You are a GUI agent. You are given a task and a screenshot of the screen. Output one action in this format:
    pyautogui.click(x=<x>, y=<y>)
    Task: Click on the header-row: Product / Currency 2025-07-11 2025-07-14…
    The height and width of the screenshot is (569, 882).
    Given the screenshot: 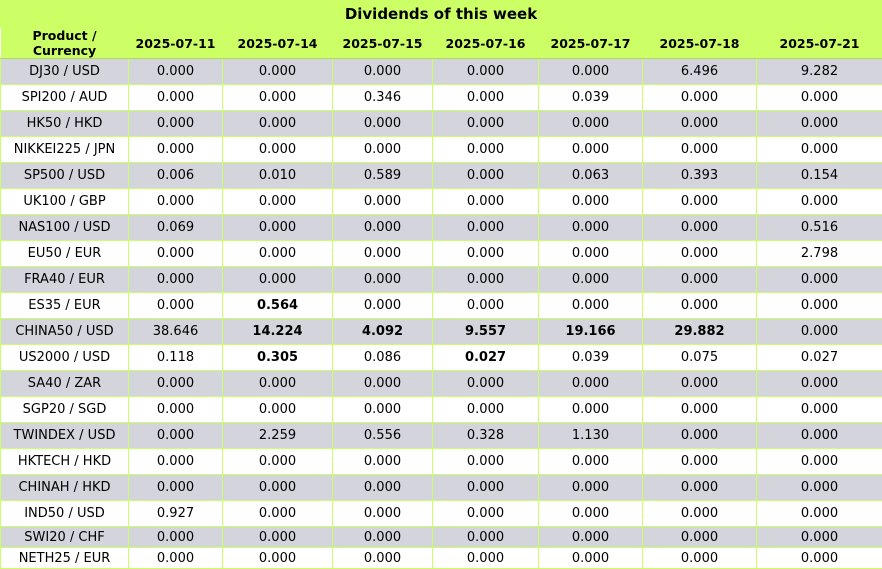 What is the action you would take?
    pyautogui.click(x=441, y=43)
    